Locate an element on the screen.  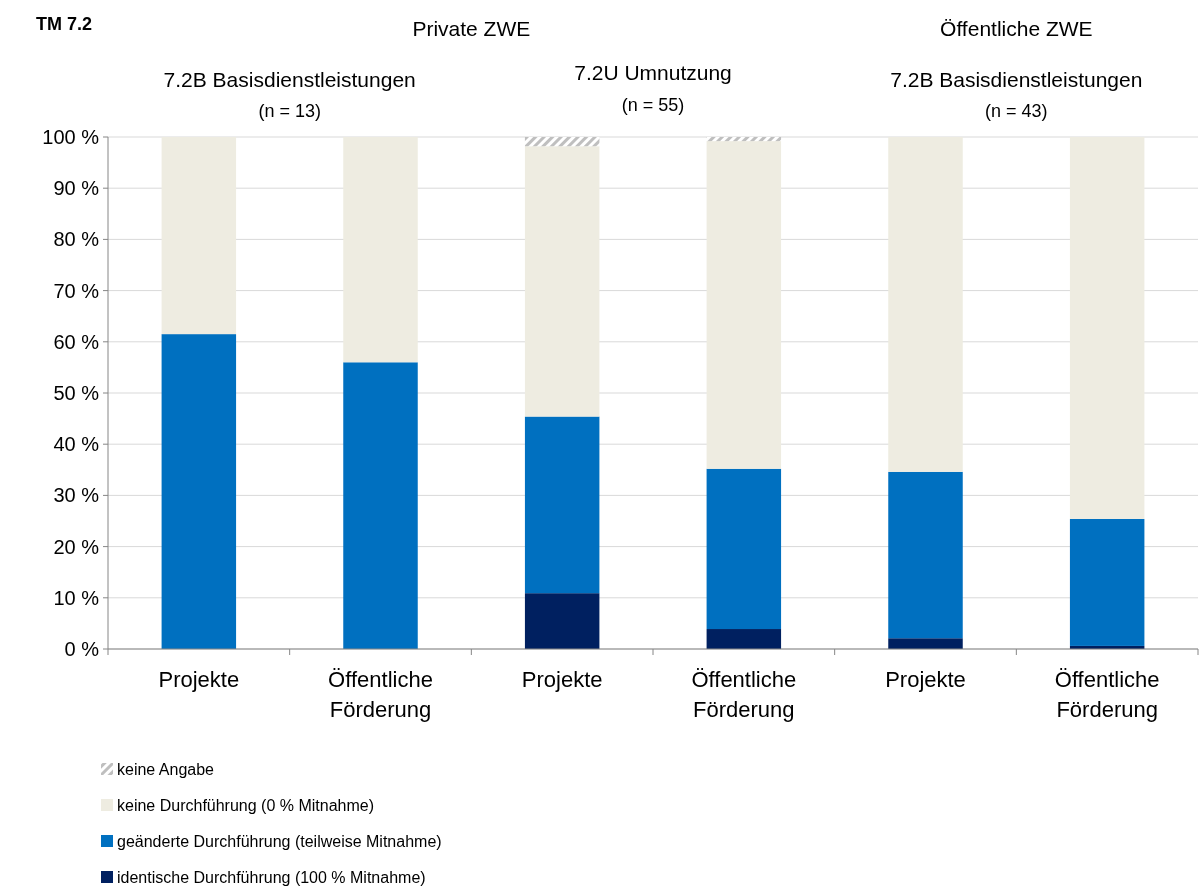
y-tick-label: 0 % is located at coordinates (82, 649).